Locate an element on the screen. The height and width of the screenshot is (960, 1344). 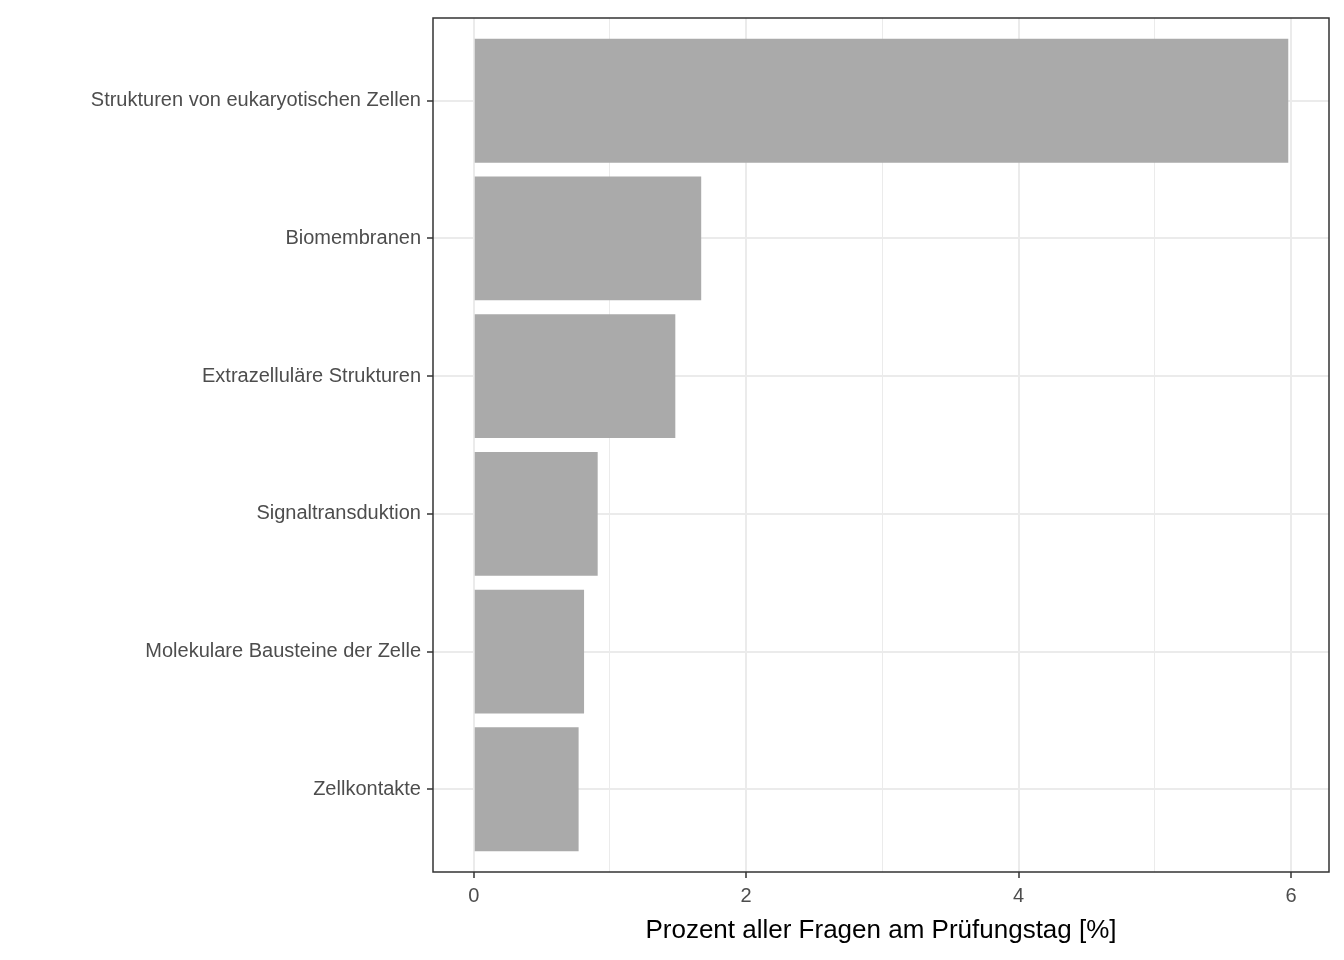
x-axis-title: Prozent aller Fragen am Prüfungstag [%] is located at coordinates (881, 928).